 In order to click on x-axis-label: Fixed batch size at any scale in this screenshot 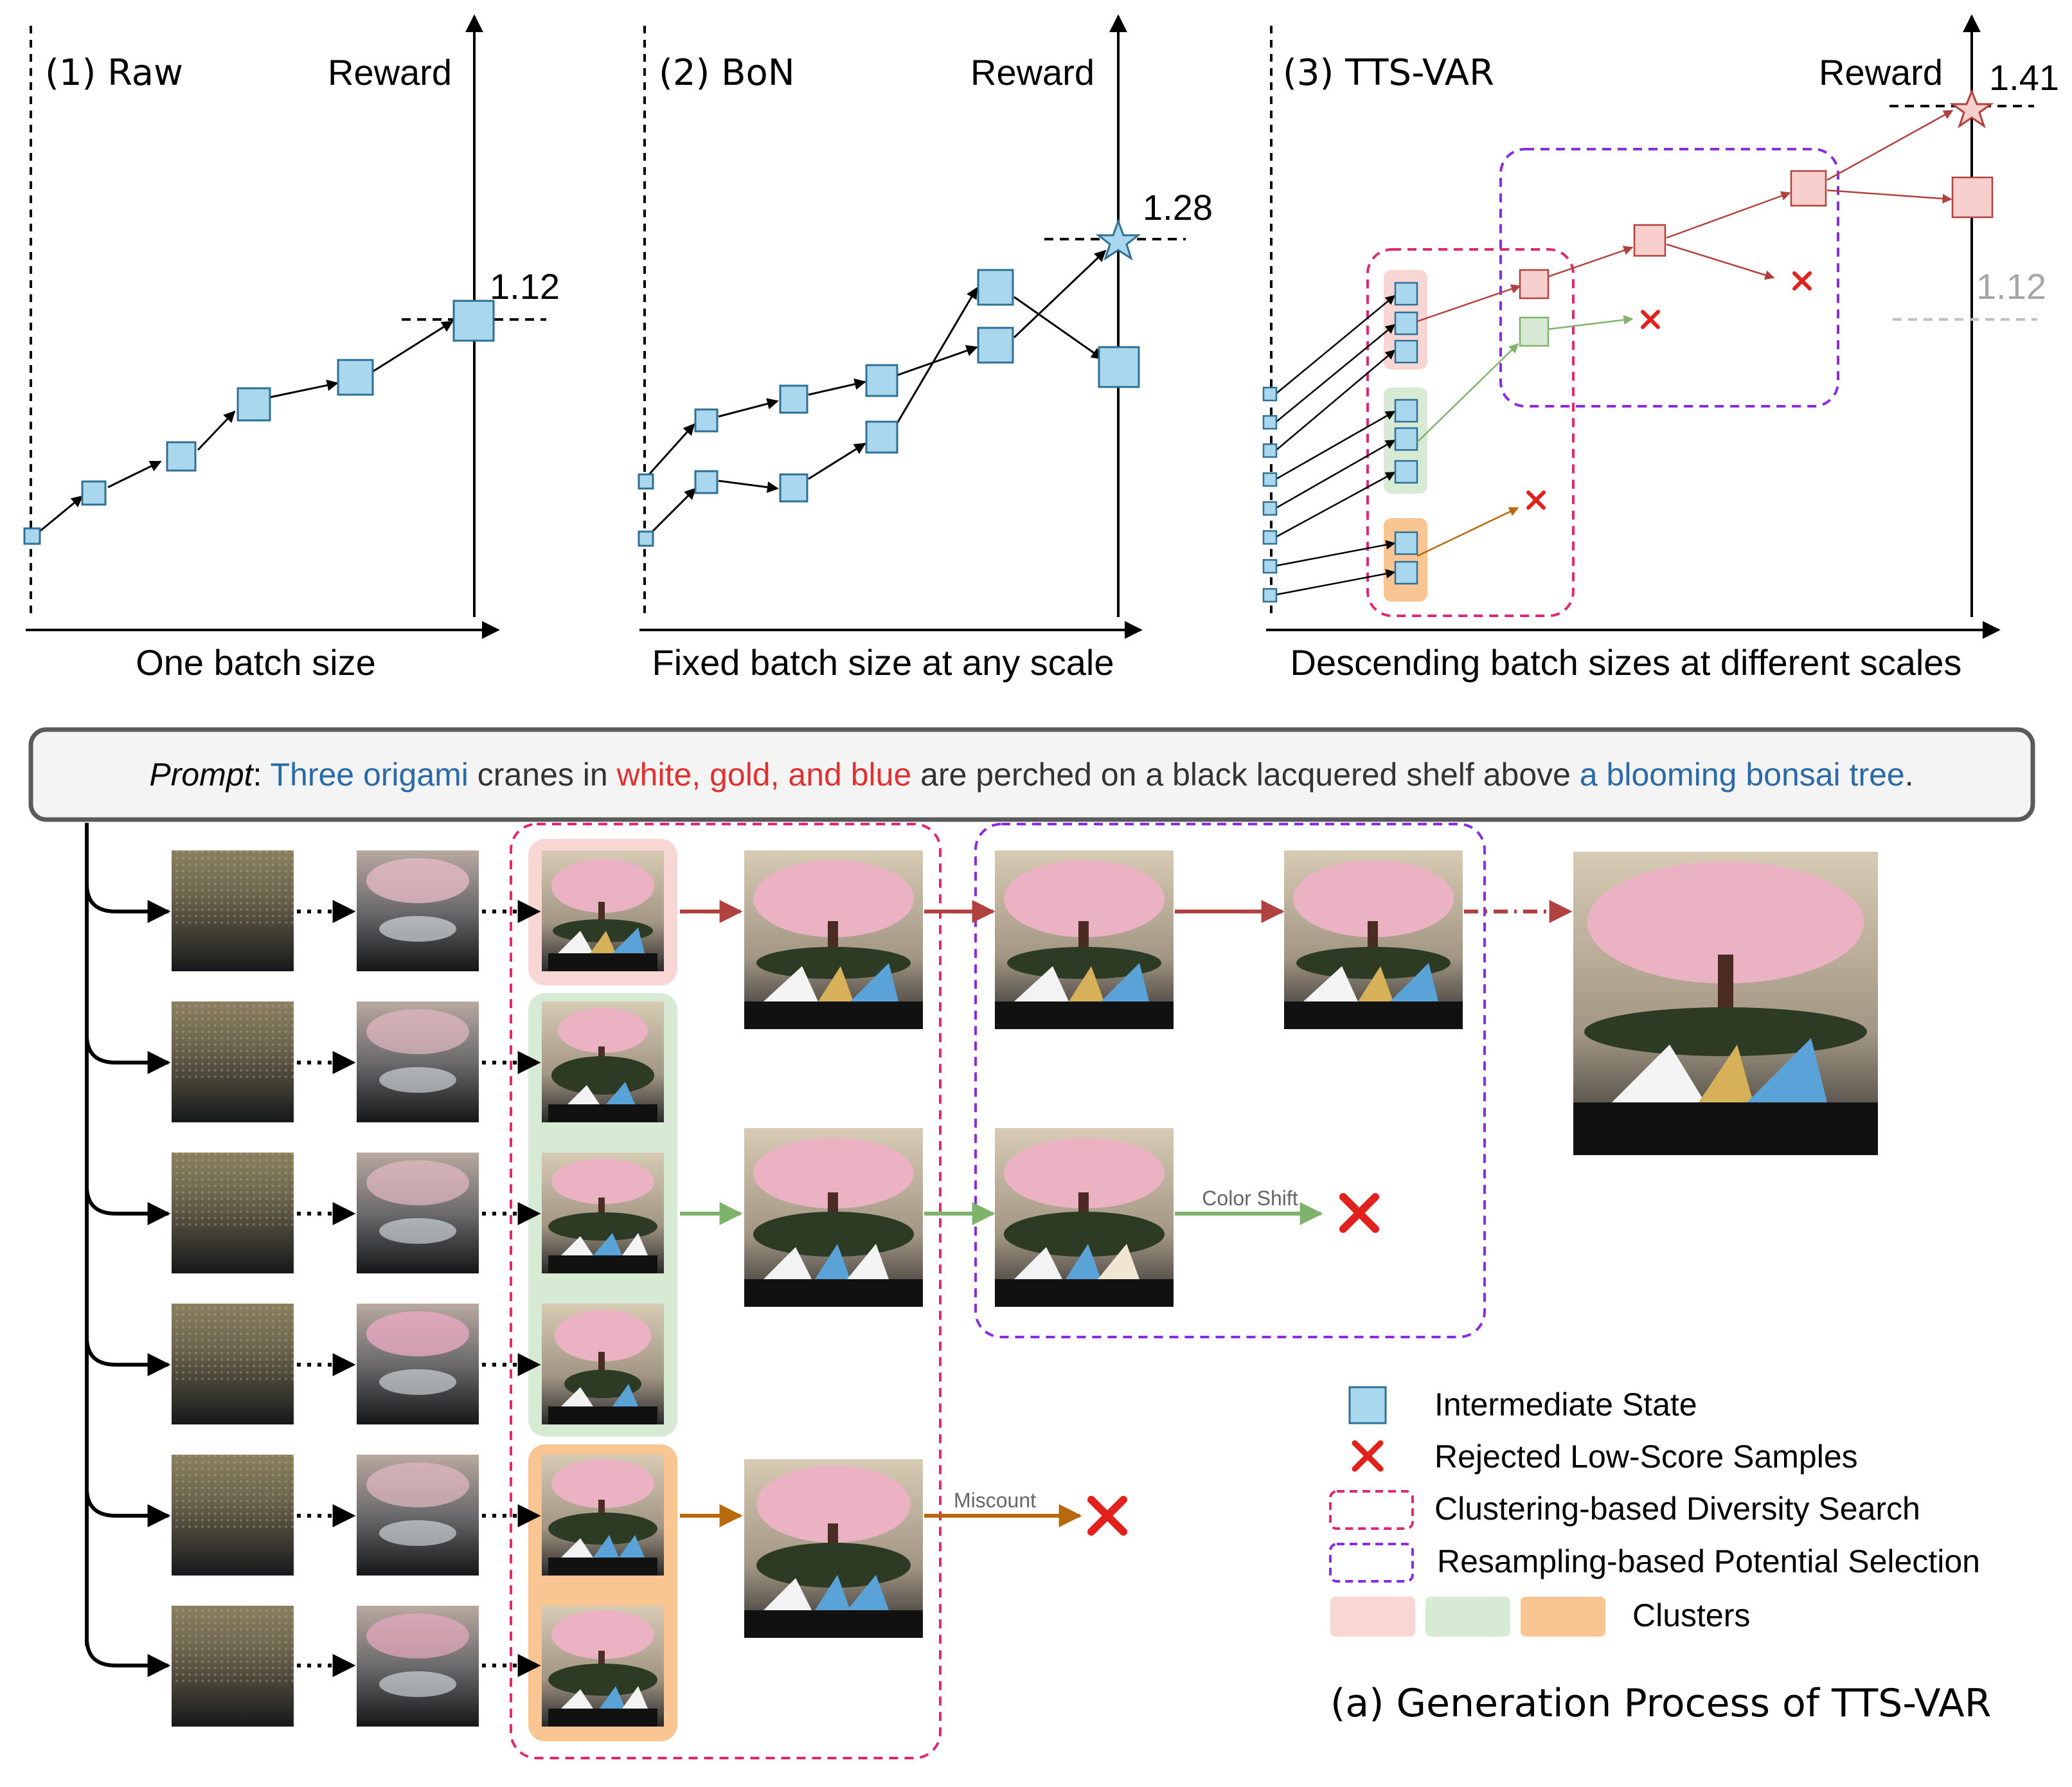, I will do `click(883, 662)`.